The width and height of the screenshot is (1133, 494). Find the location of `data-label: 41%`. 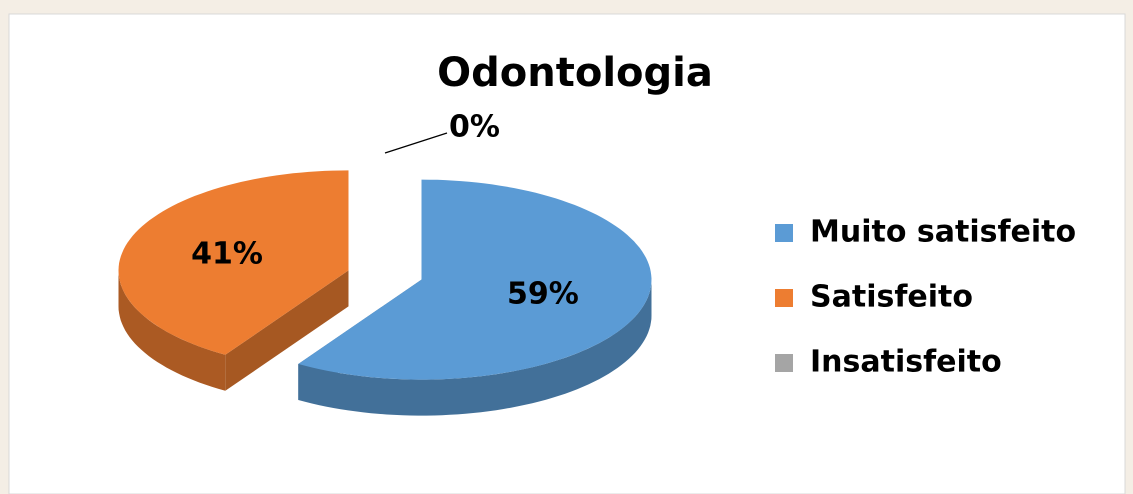

data-label: 41% is located at coordinates (227, 254).